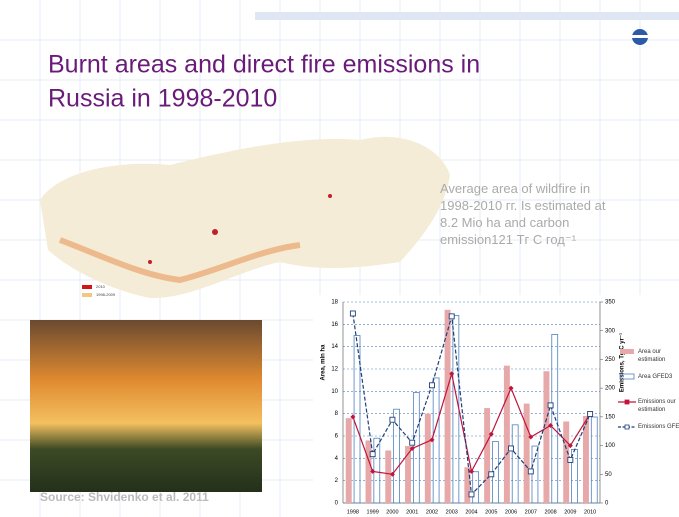 Image resolution: width=679 pixels, height=517 pixels. Describe the element at coordinates (570, 512) in the screenshot. I see `x-tick-label: 2009` at that location.